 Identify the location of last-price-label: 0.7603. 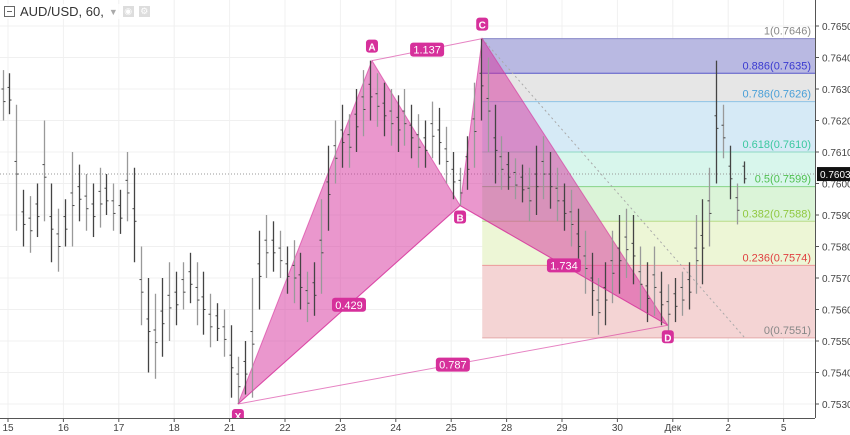
(835, 175).